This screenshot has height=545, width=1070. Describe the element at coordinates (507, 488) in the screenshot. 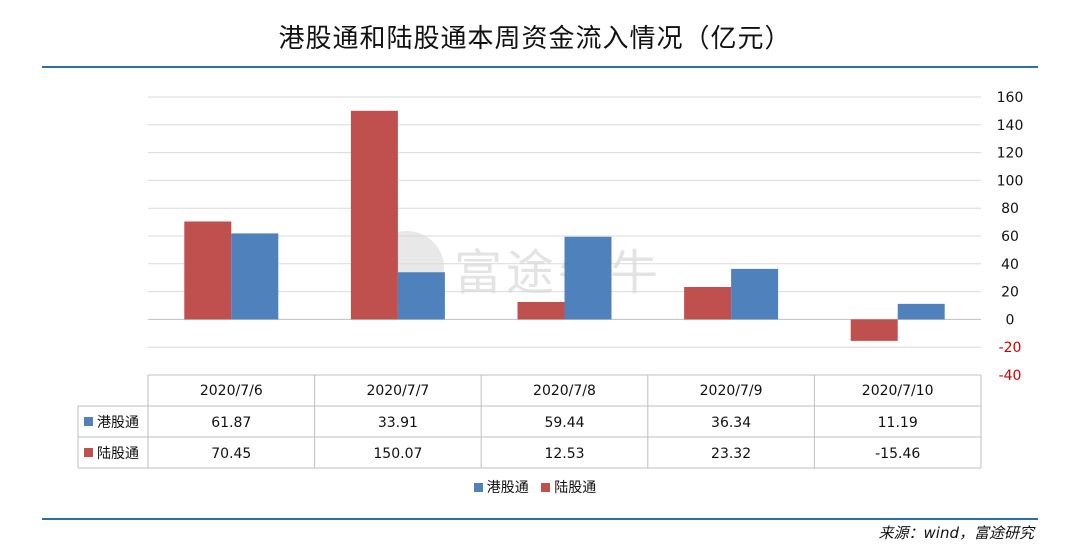

I see `legend-label-hk: 港股通` at that location.